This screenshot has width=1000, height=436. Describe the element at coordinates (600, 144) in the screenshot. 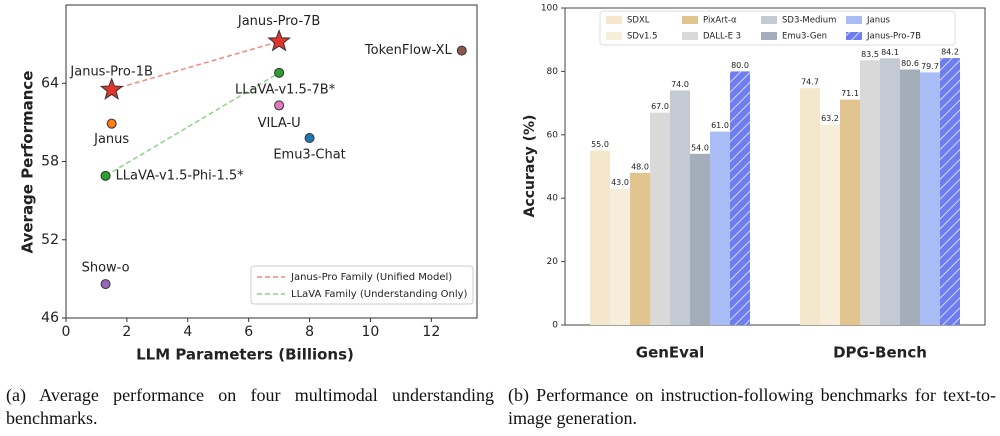

I see `value-label: 55.0` at that location.